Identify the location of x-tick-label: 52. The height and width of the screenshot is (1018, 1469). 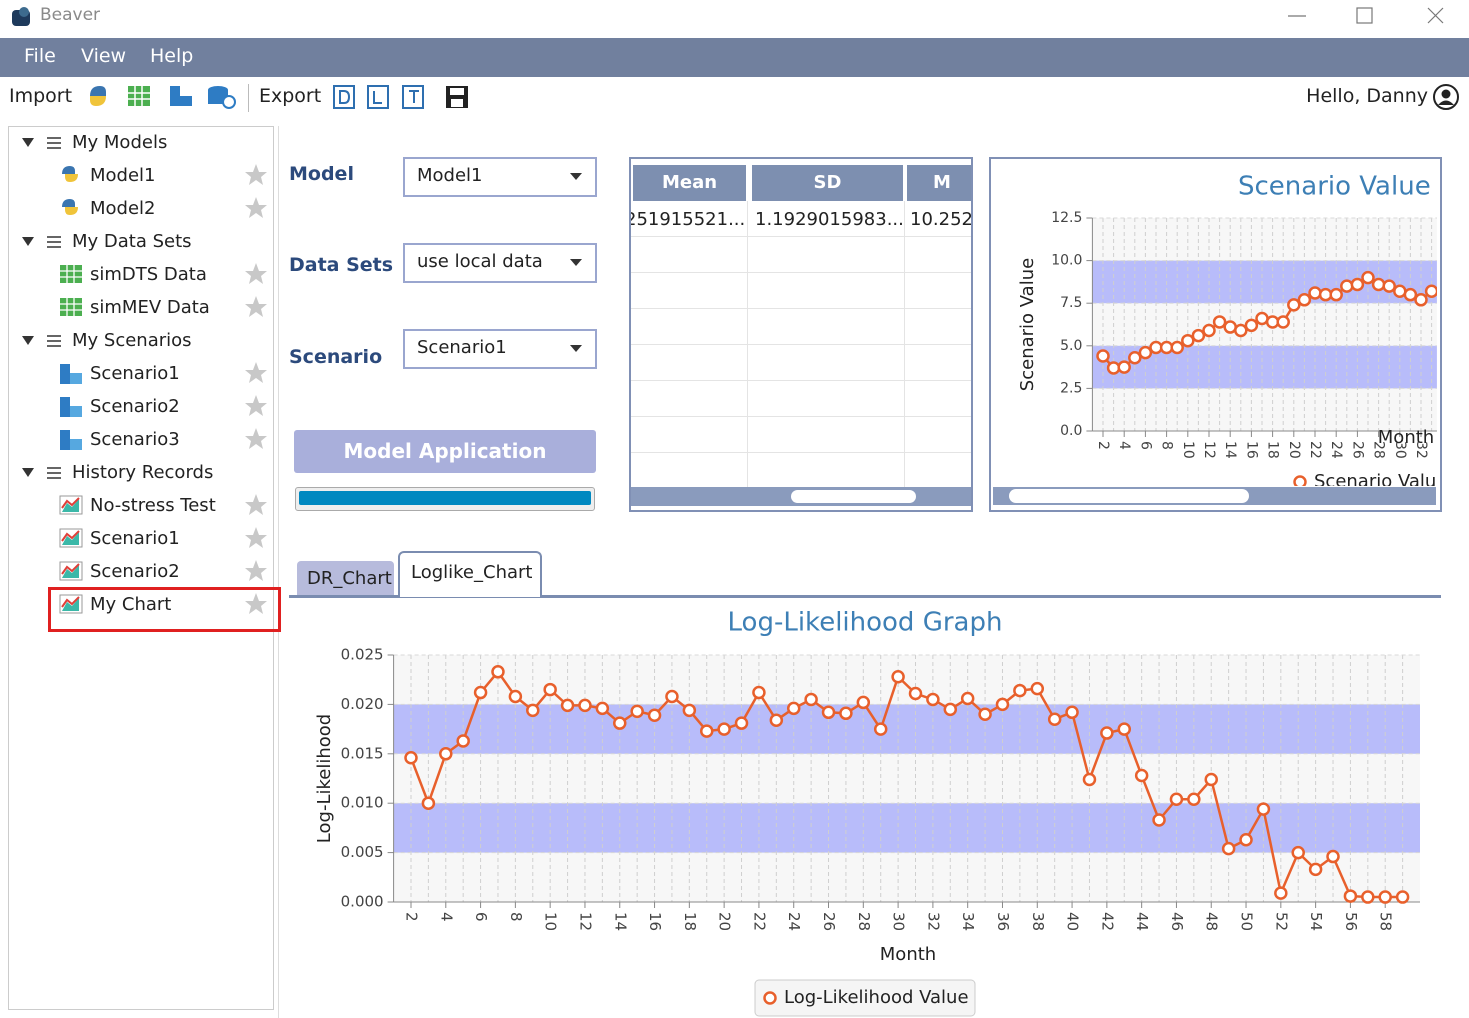
(1281, 921).